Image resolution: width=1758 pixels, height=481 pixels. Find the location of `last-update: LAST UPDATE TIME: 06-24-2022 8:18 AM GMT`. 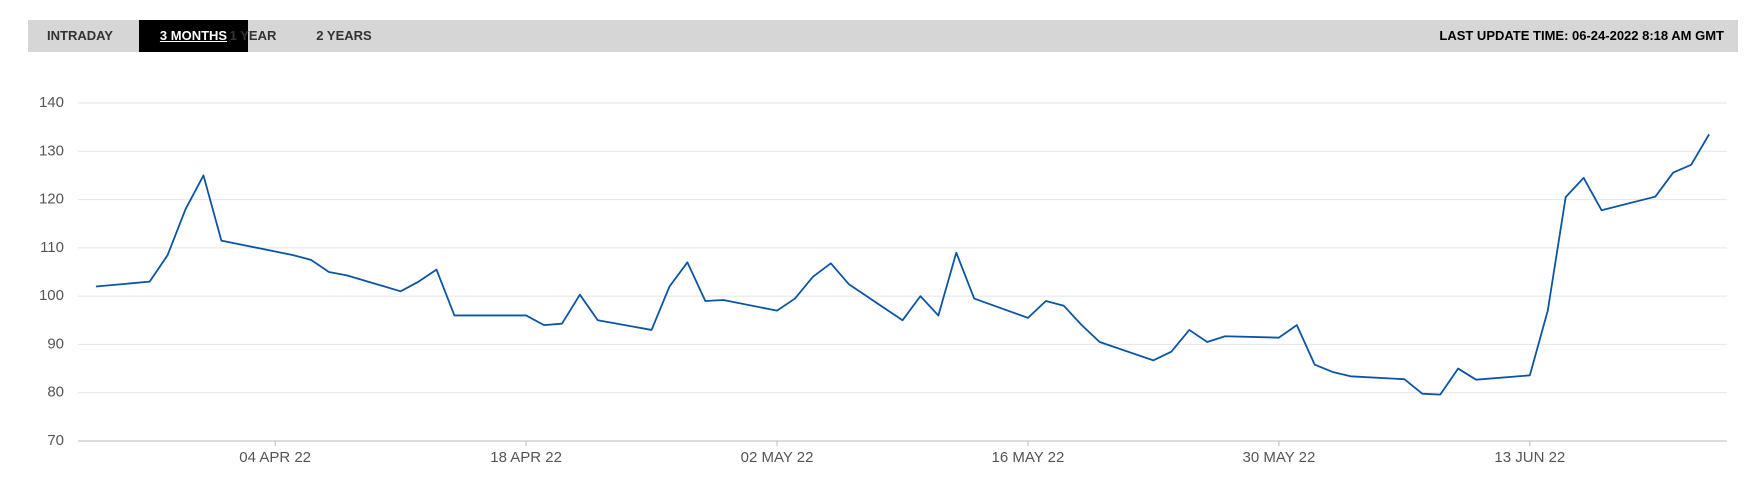

last-update: LAST UPDATE TIME: 06-24-2022 8:18 AM GMT is located at coordinates (1581, 35).